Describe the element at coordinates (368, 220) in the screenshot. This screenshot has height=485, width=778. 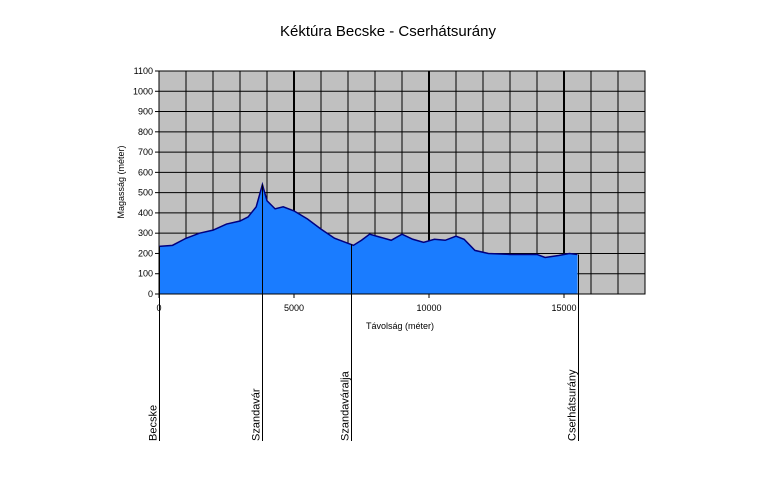
I see `line` at that location.